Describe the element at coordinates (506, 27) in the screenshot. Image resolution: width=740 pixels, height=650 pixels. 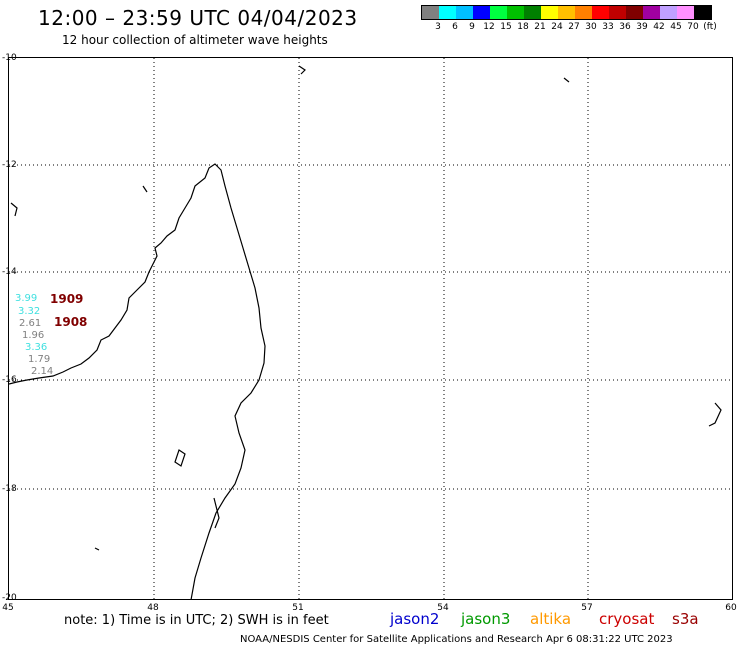
I see `scale-tick-label: 15` at that location.